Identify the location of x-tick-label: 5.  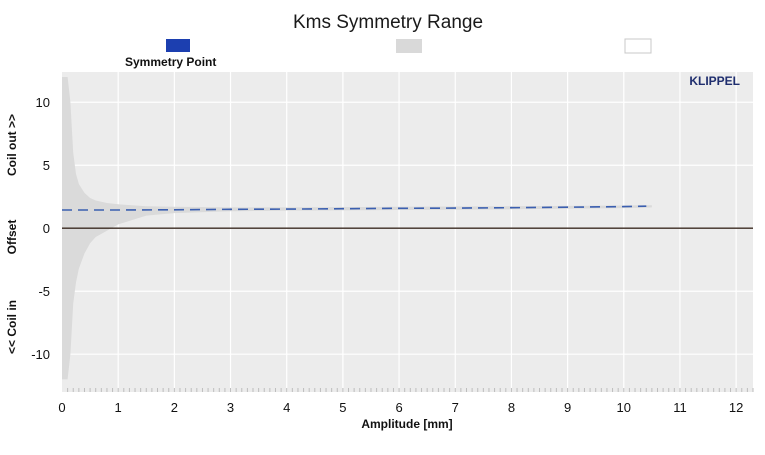
(342, 407).